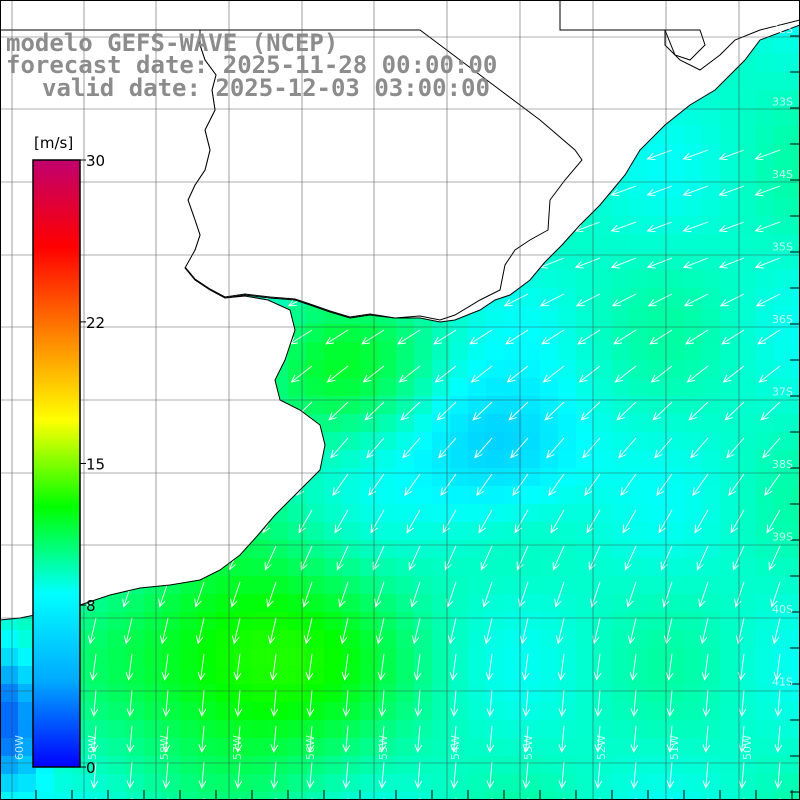 This screenshot has height=800, width=800. I want to click on colorbar-tick-label: 15, so click(95, 465).